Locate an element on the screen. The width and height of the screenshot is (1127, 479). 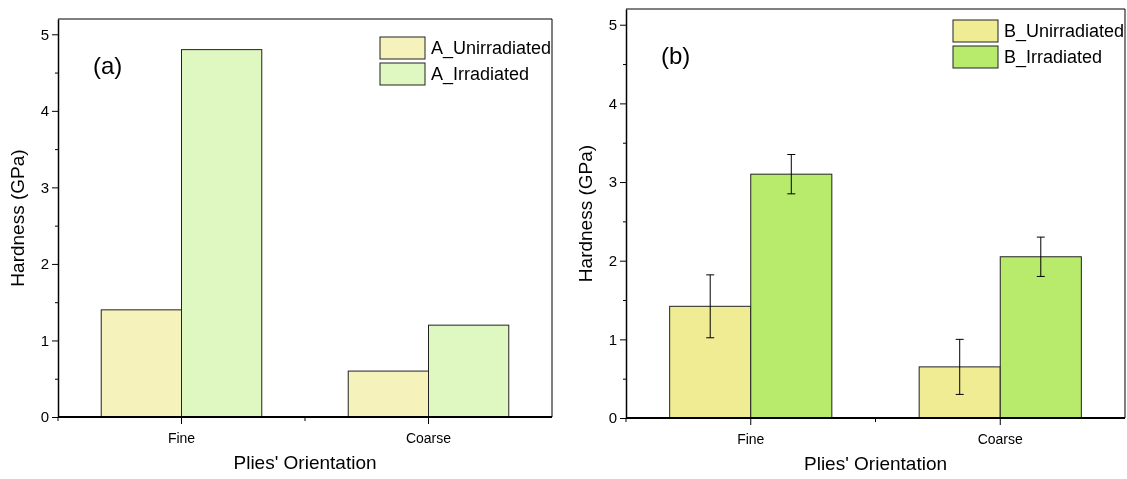
annotation: (b) is located at coordinates (676, 55).